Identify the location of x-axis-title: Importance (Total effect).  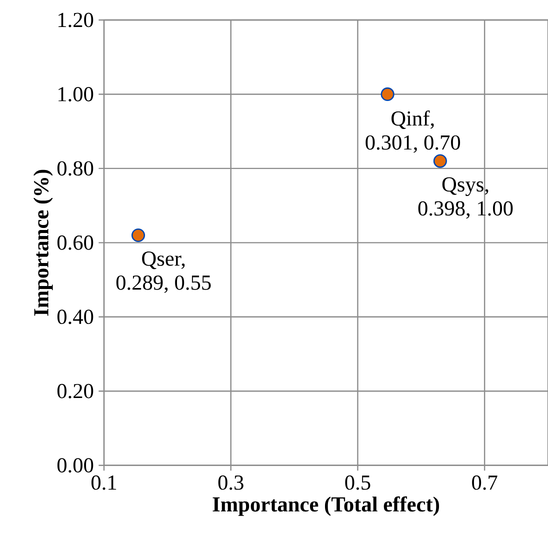
(326, 506).